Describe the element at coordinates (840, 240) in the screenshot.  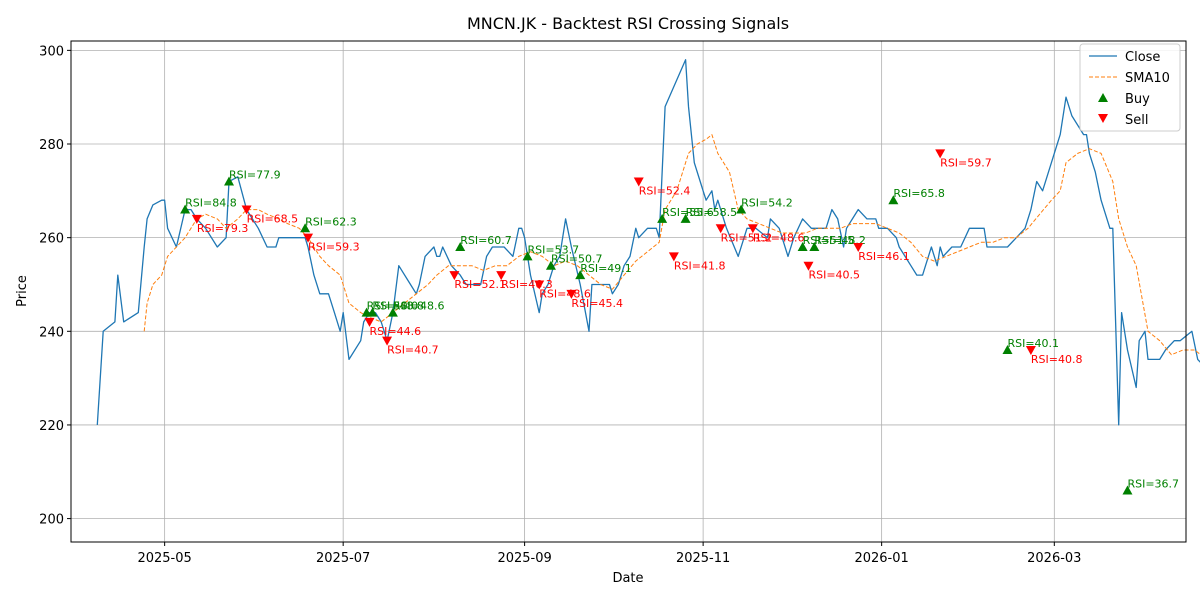
I see `buy-rsi-label: RSI=48.2` at that location.